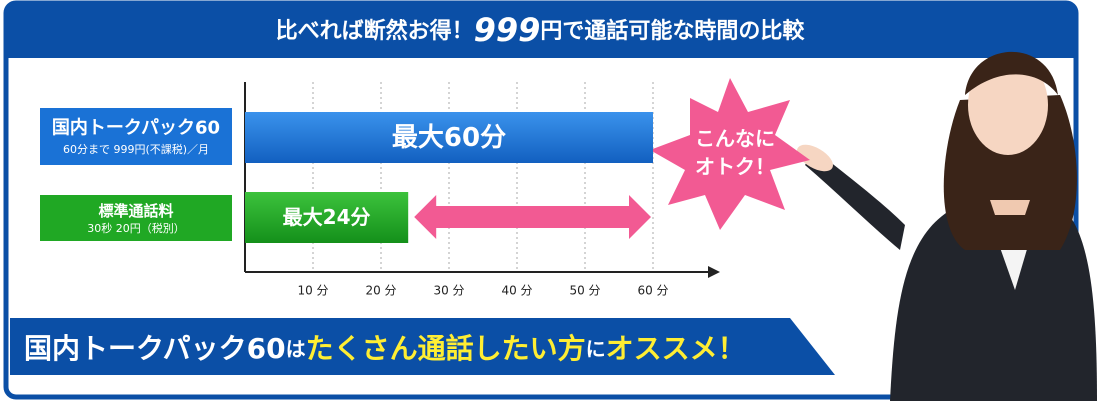  I want to click on axis-arrow, so click(714, 272).